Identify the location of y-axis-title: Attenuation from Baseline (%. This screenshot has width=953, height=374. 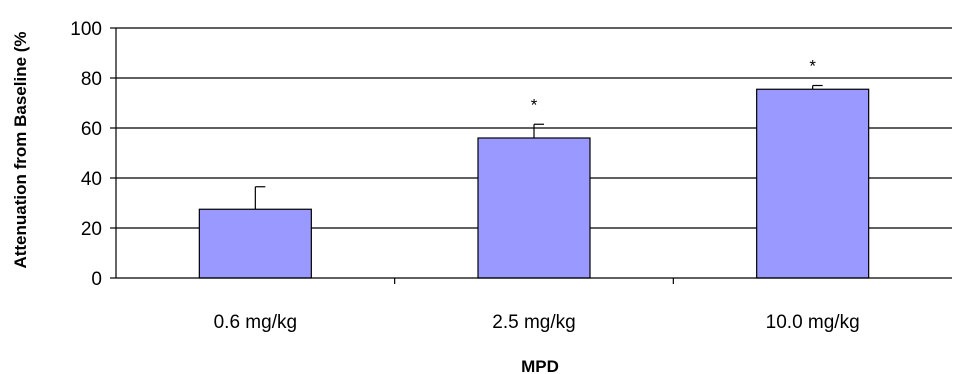
(20, 149).